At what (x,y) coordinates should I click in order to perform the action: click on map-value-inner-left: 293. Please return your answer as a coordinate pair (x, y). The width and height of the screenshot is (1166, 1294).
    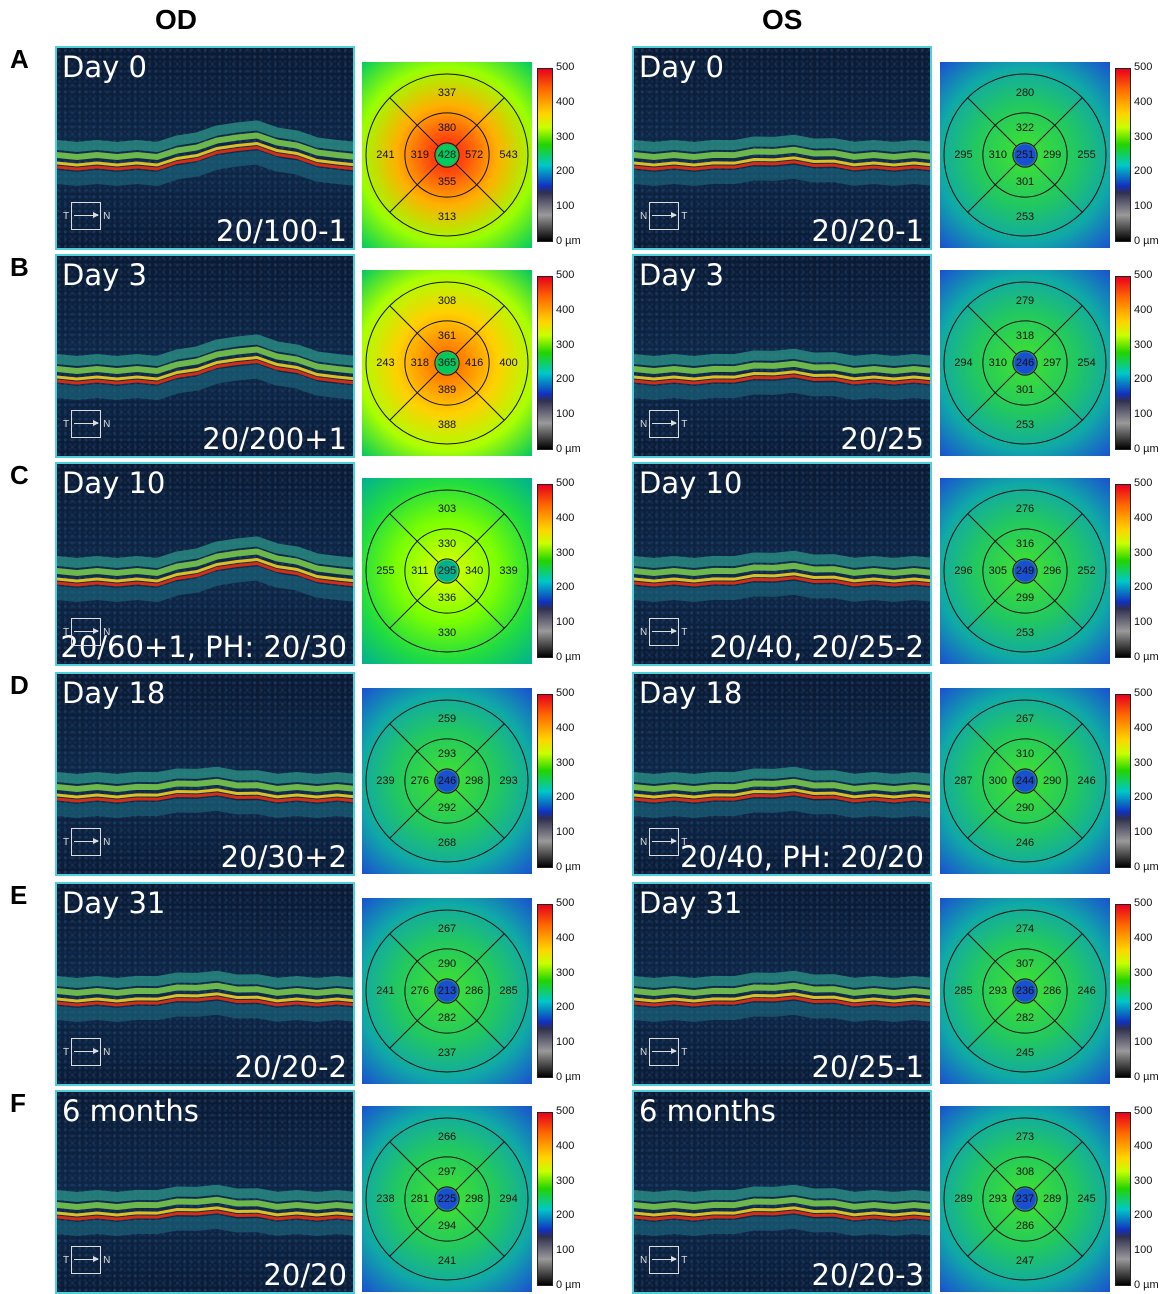
    Looking at the image, I should click on (998, 991).